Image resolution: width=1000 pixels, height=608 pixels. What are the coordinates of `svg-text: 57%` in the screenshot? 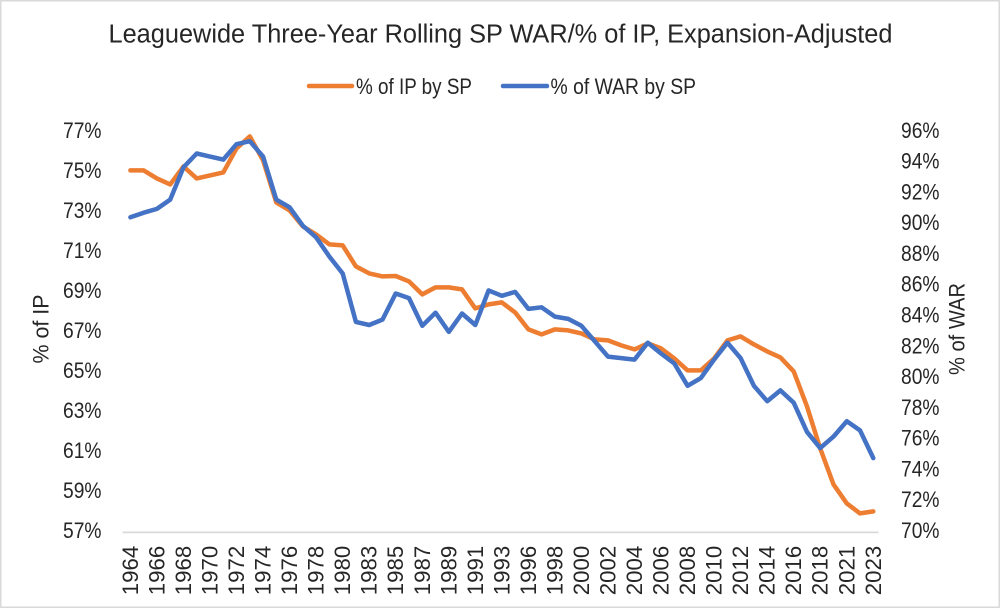 It's located at (82, 530).